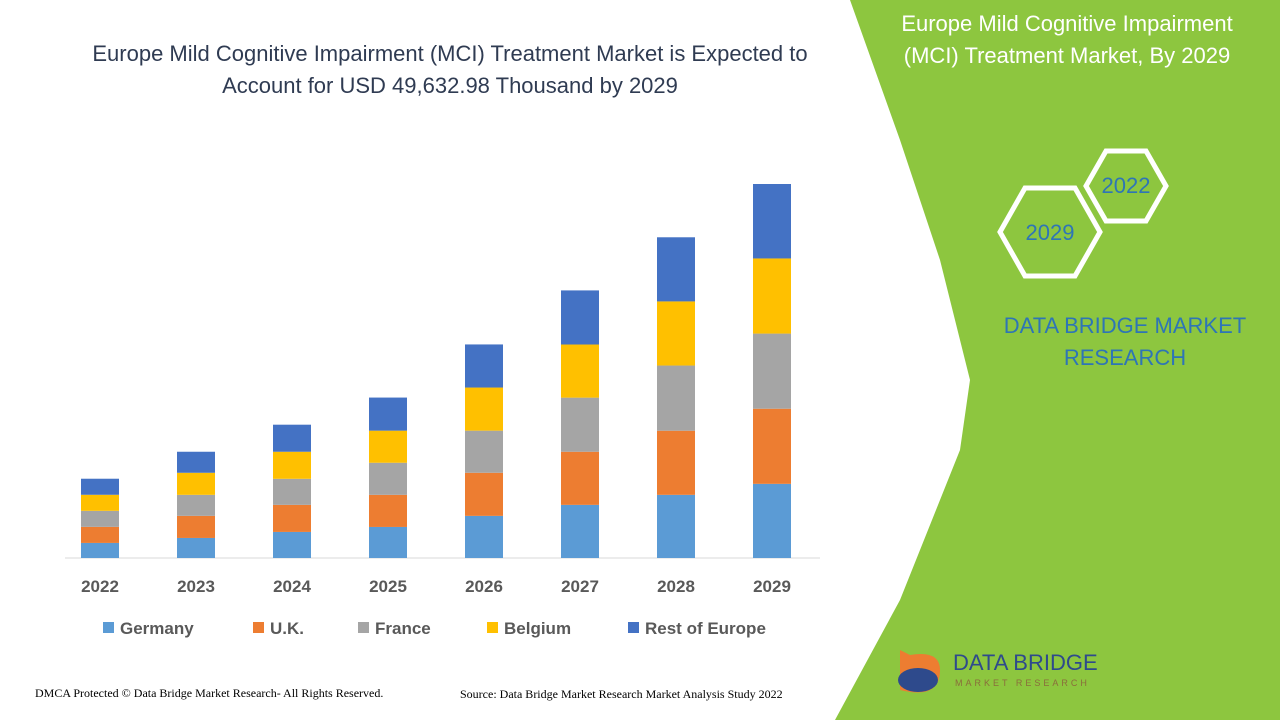 Image resolution: width=1280 pixels, height=720 pixels. I want to click on x-tick-label: 2026, so click(484, 586).